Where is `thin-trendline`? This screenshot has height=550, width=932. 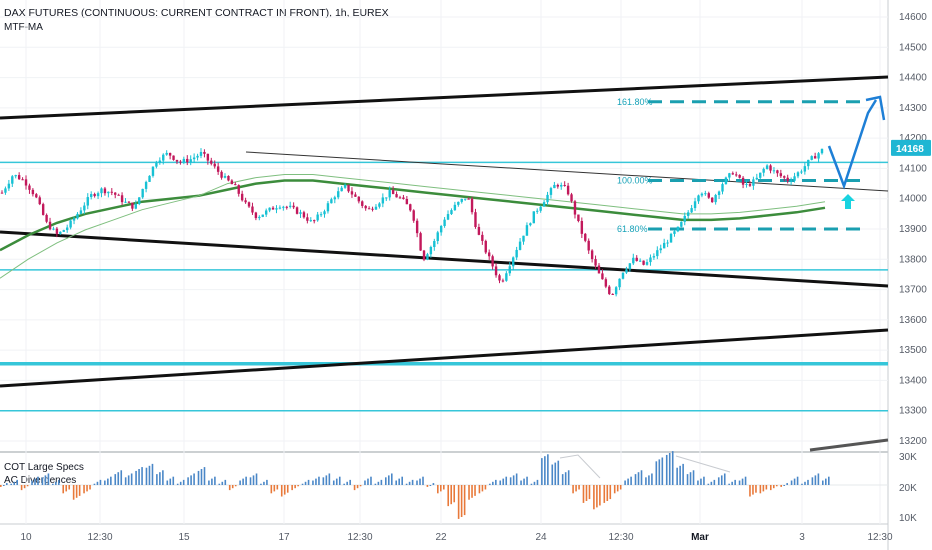
thin-trendline is located at coordinates (567, 171).